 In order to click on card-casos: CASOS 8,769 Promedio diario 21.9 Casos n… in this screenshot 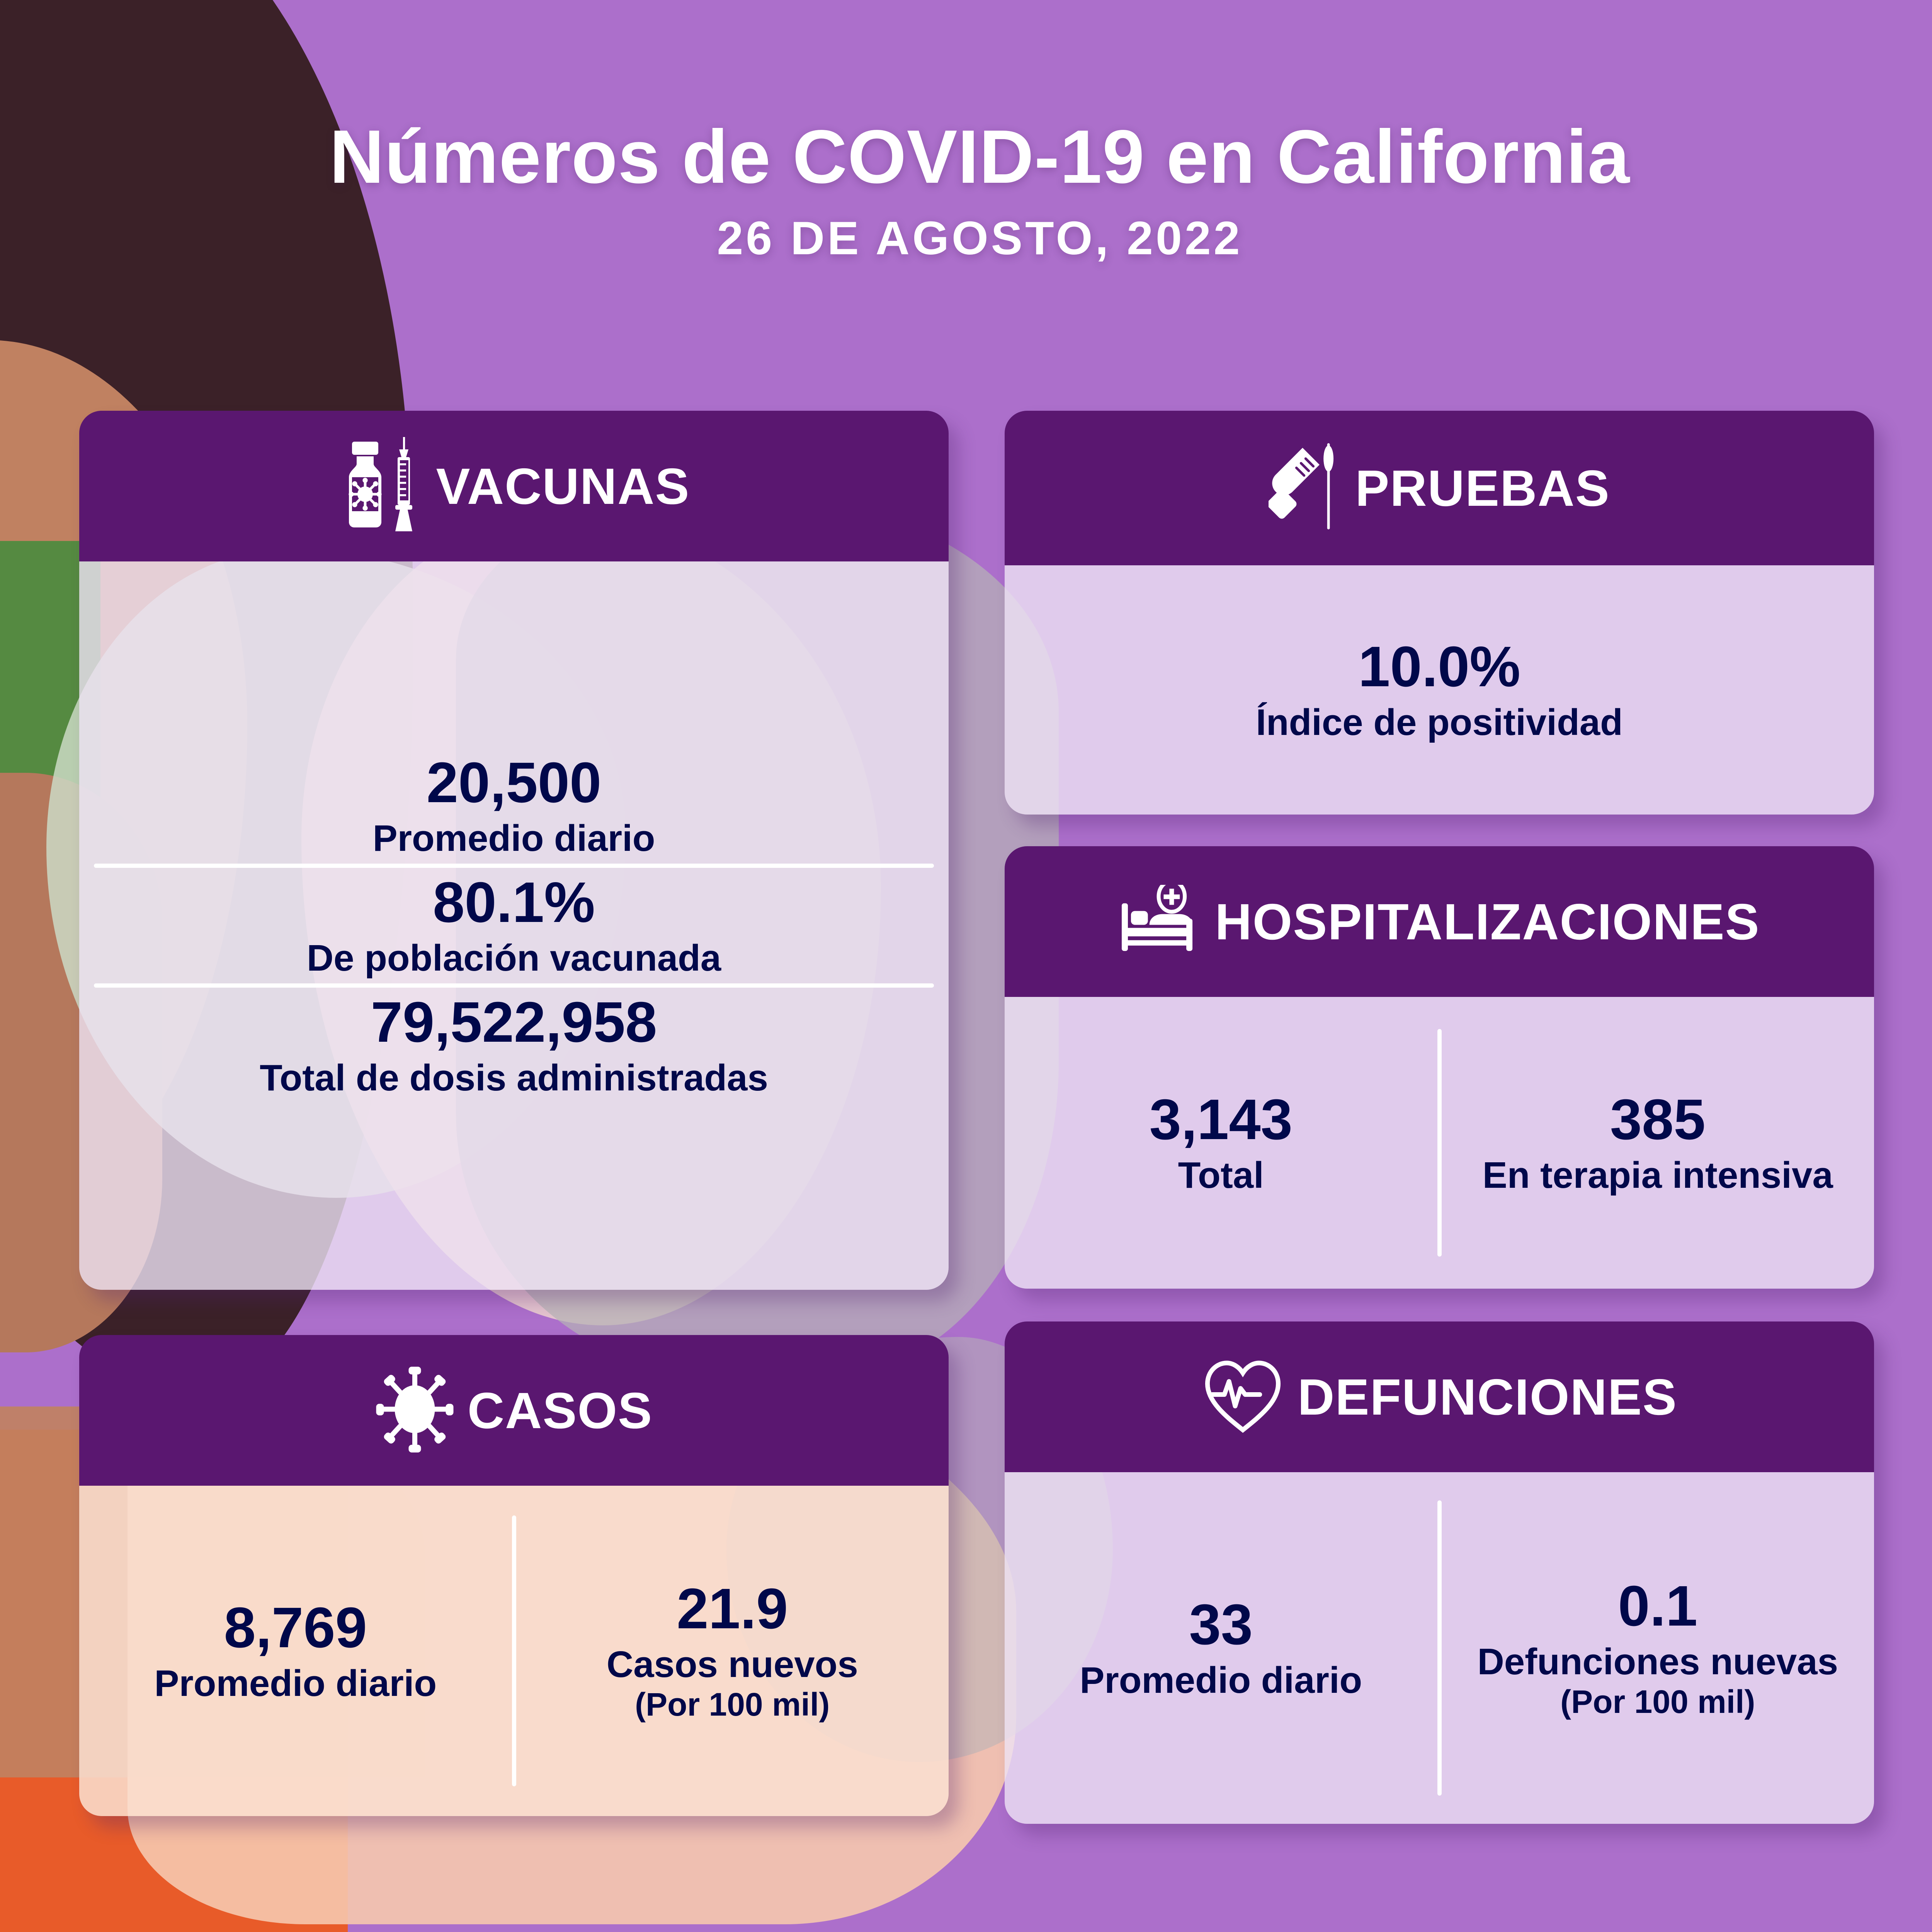, I will do `click(514, 1575)`.